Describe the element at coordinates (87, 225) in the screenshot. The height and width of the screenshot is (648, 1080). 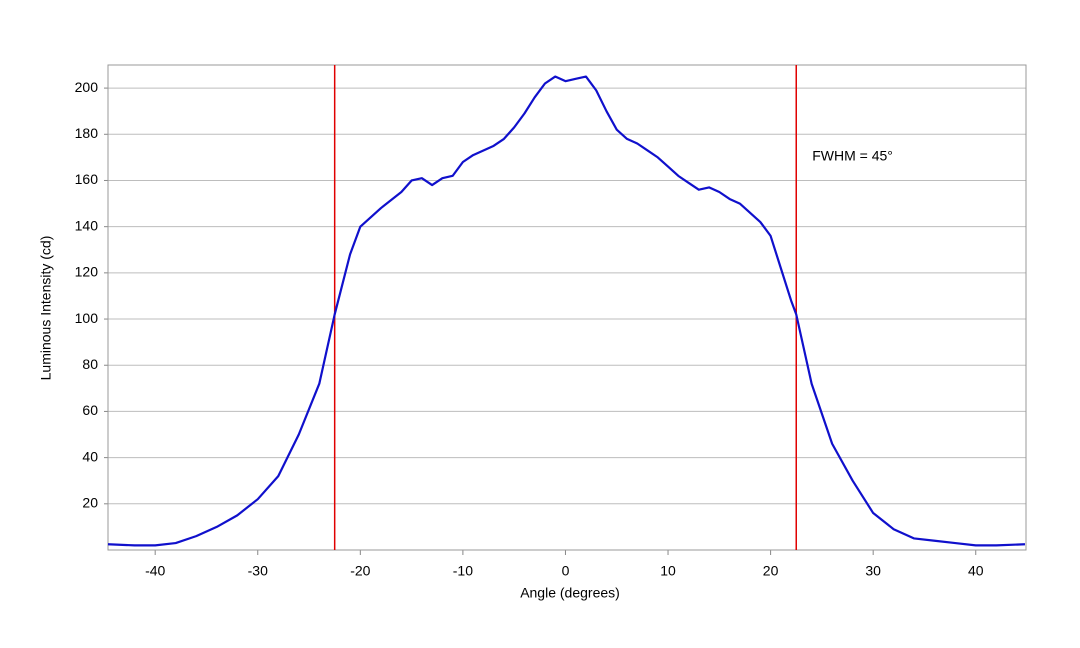
I see `y-tick-label: 140` at that location.